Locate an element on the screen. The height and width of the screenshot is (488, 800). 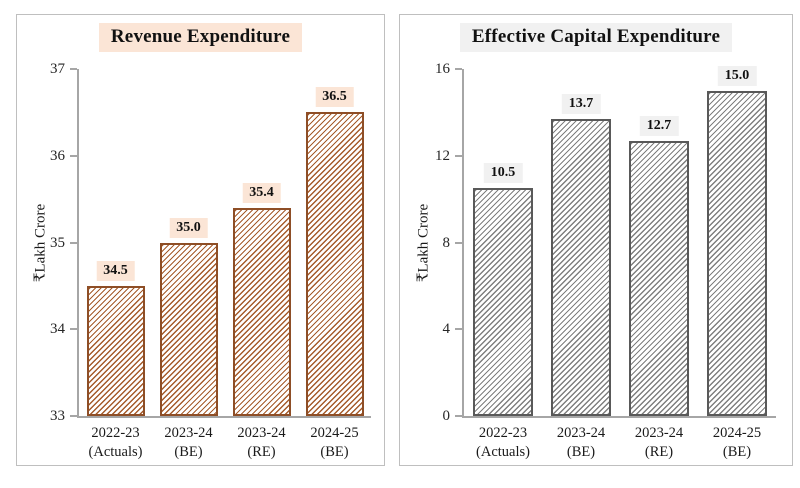
chart-title: Effective Capital Expenditure is located at coordinates (596, 37).